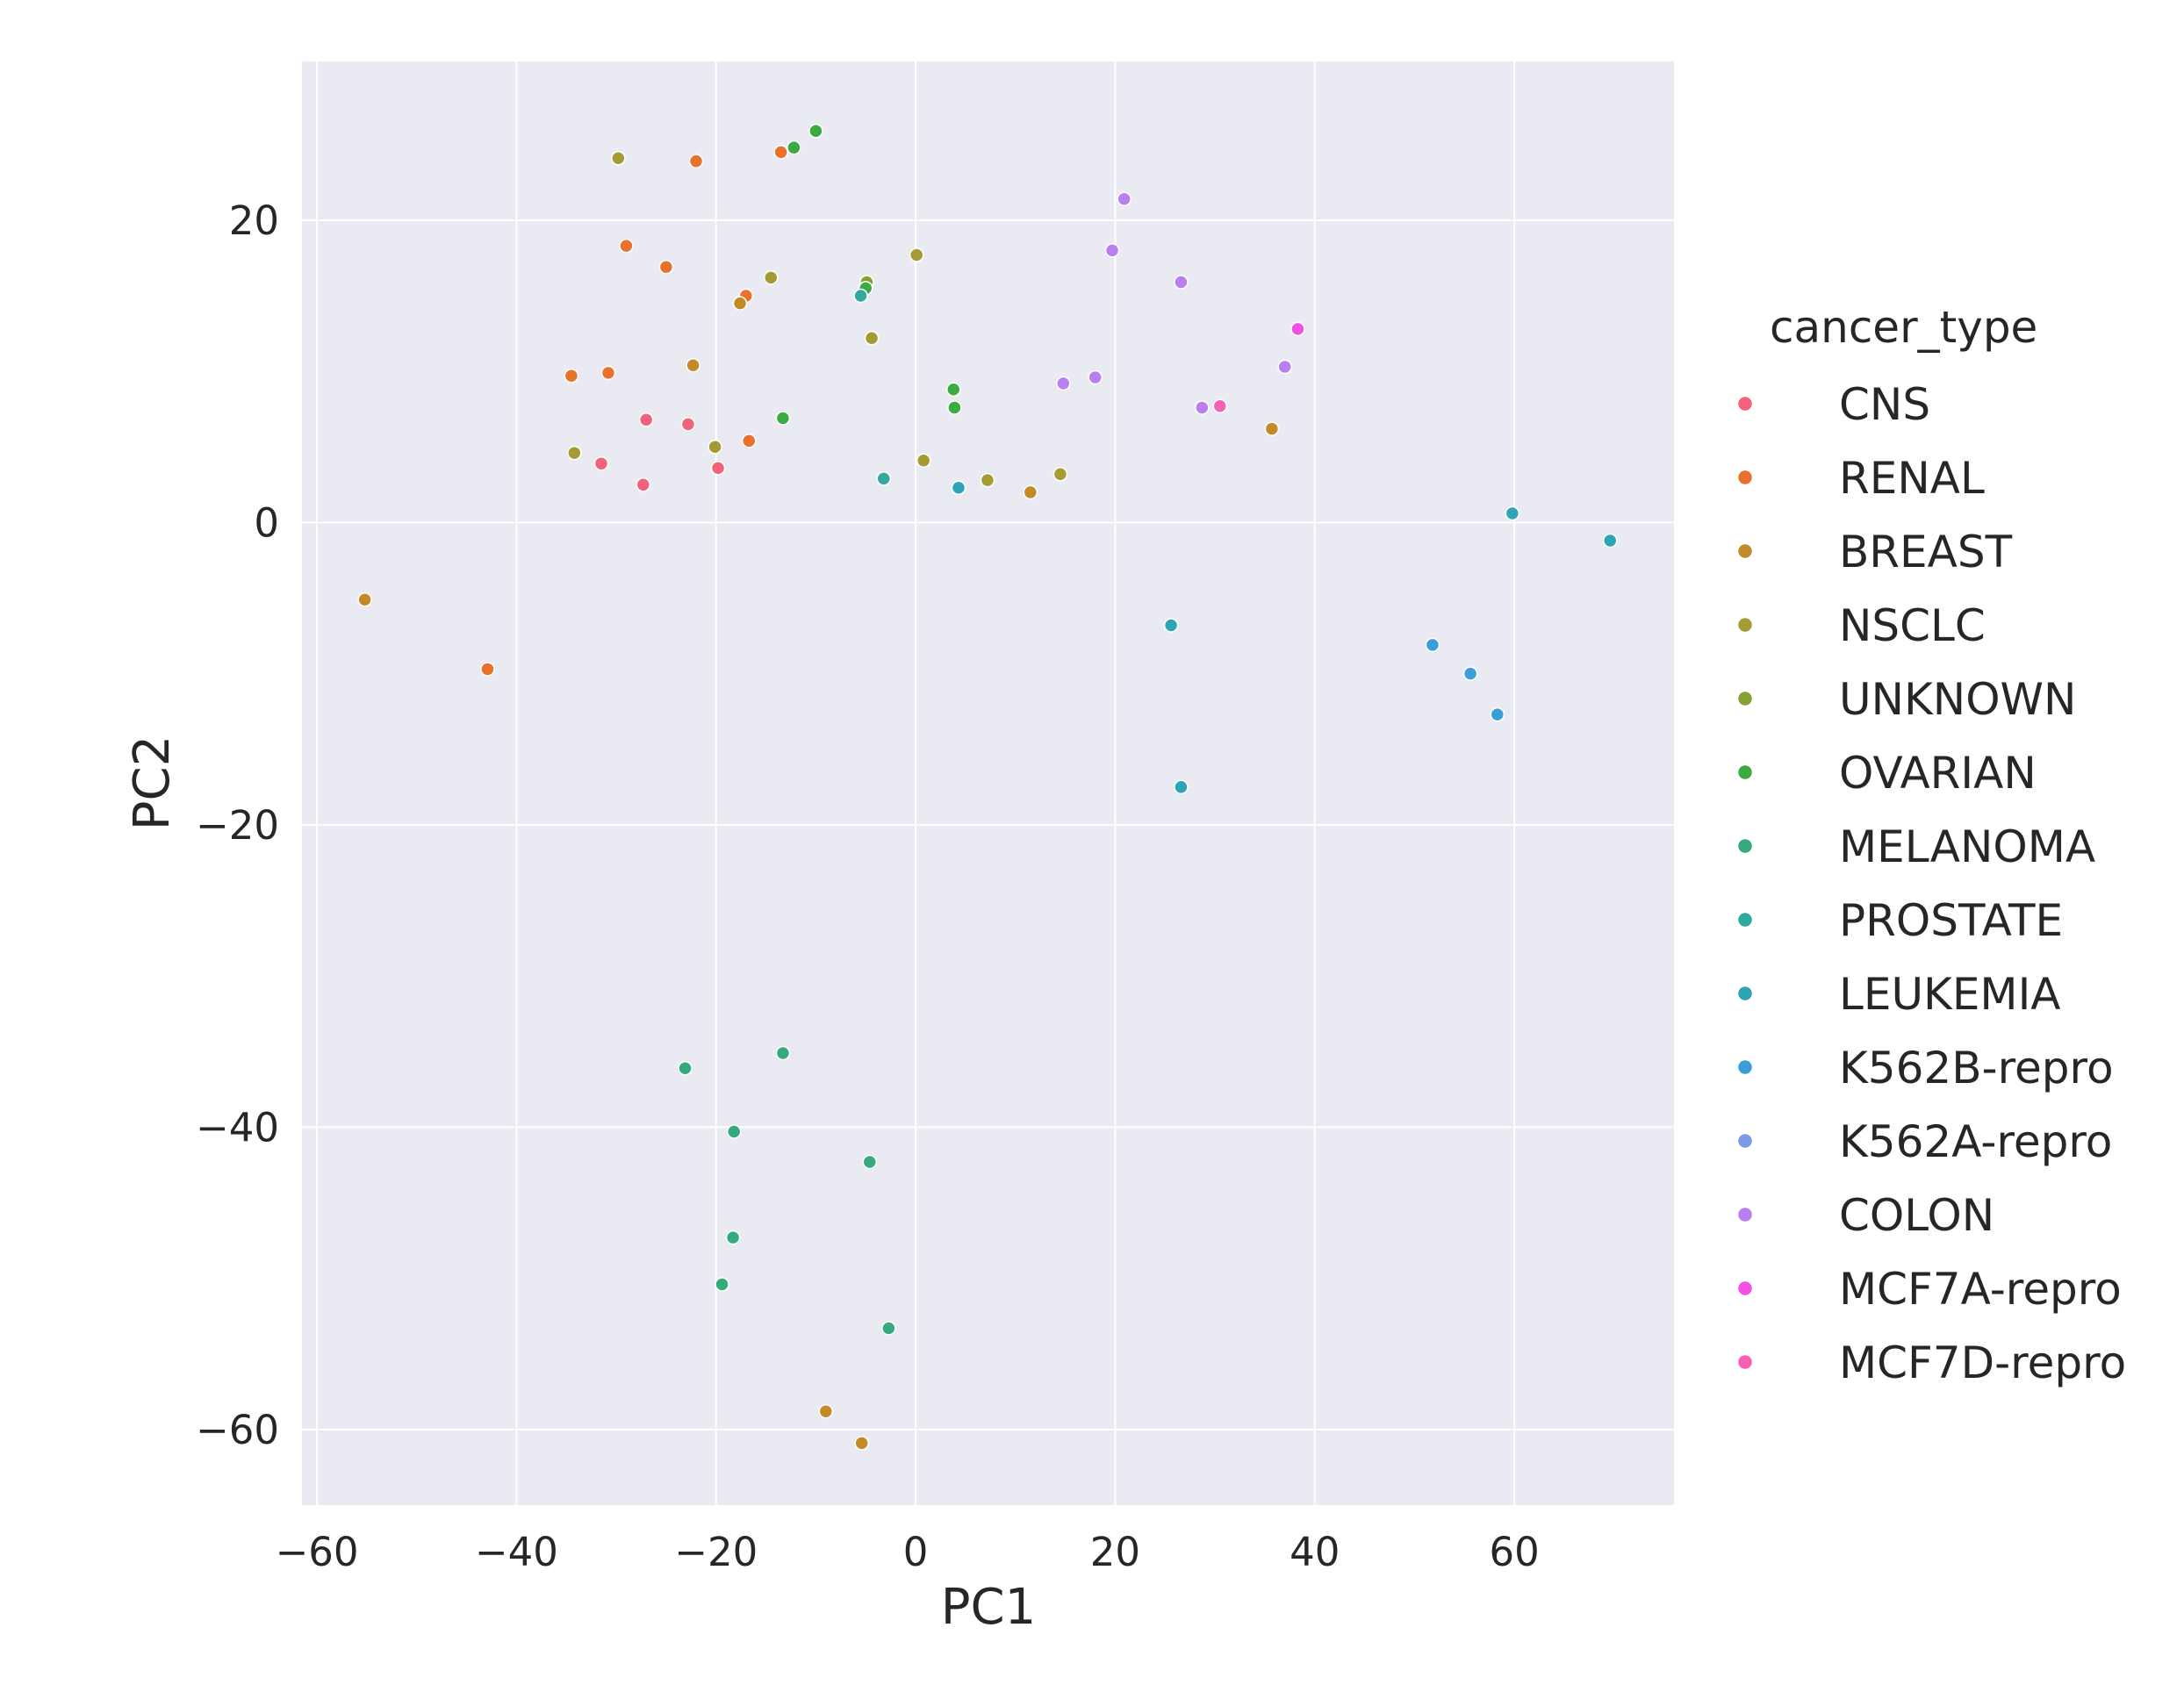  What do you see at coordinates (1745, 772) in the screenshot?
I see `legend-marker-ovarian` at bounding box center [1745, 772].